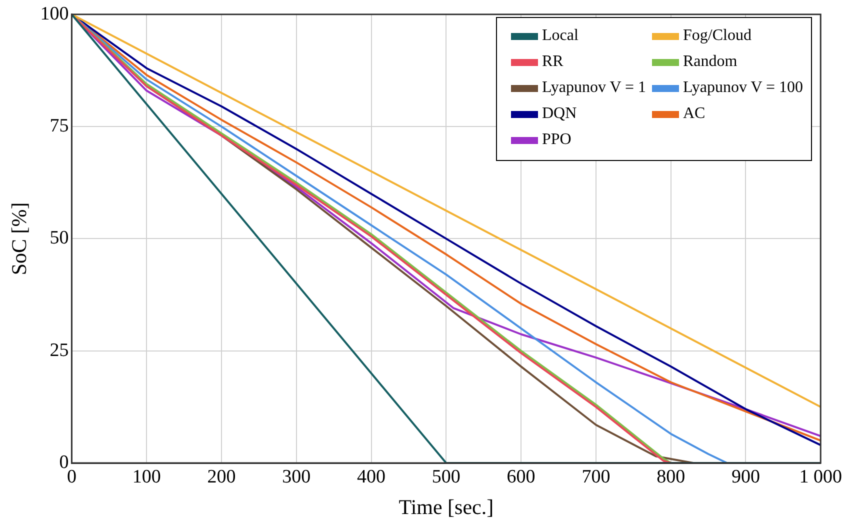  Describe the element at coordinates (54, 13) in the screenshot. I see `y-tick-label: 100` at that location.